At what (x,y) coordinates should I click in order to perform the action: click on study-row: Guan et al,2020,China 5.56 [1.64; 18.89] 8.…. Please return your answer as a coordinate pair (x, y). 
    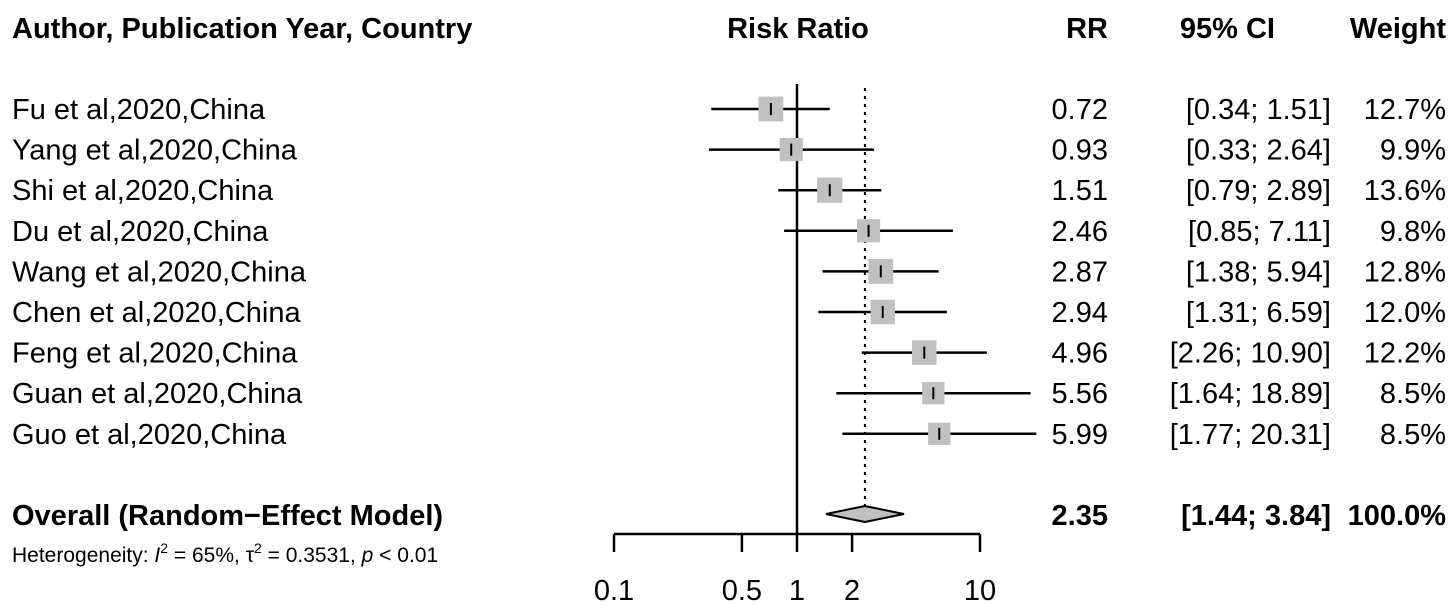
    Looking at the image, I should click on (729, 394).